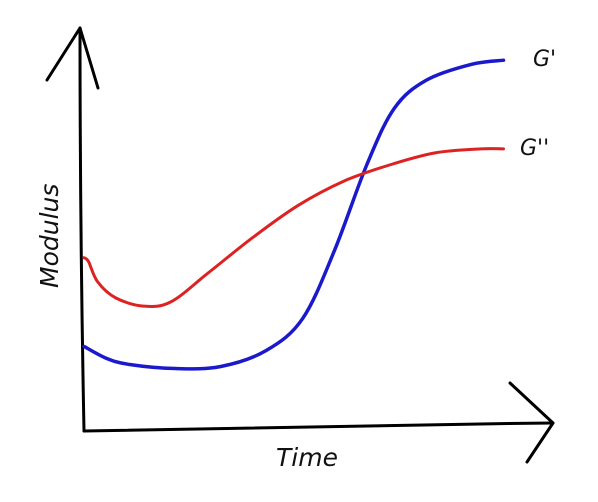 The image size is (598, 502). What do you see at coordinates (538, 104) in the screenshot?
I see `series-labels: G' G''` at bounding box center [538, 104].